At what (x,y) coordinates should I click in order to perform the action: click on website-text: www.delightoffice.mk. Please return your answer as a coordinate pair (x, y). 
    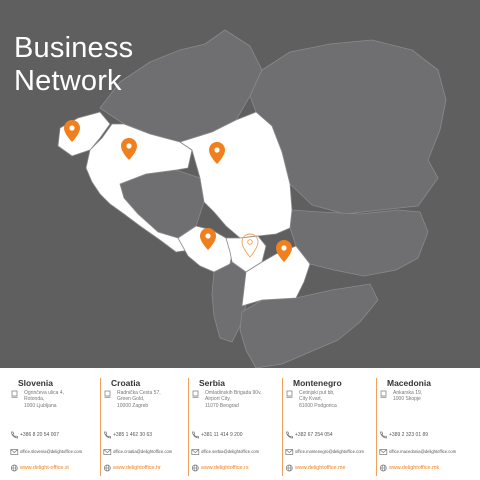
    Looking at the image, I should click on (414, 468).